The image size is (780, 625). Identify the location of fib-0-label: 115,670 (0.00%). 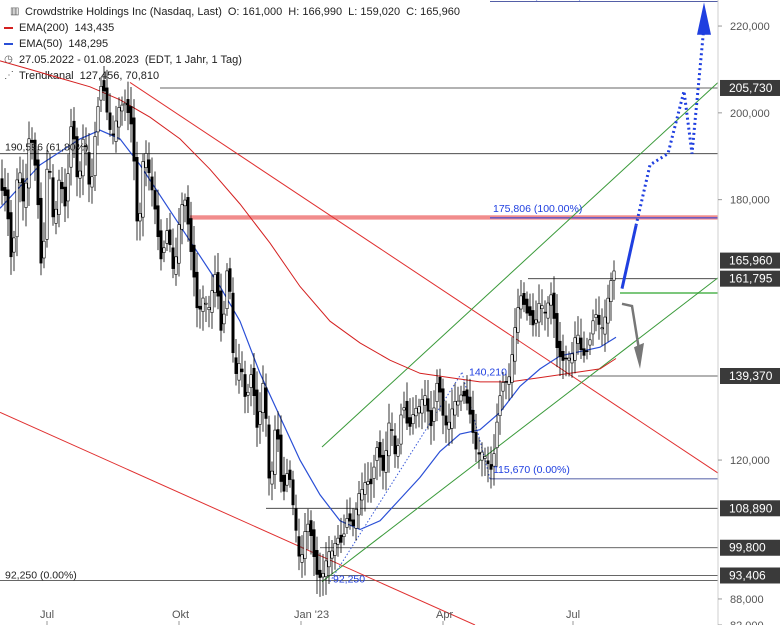
(531, 470).